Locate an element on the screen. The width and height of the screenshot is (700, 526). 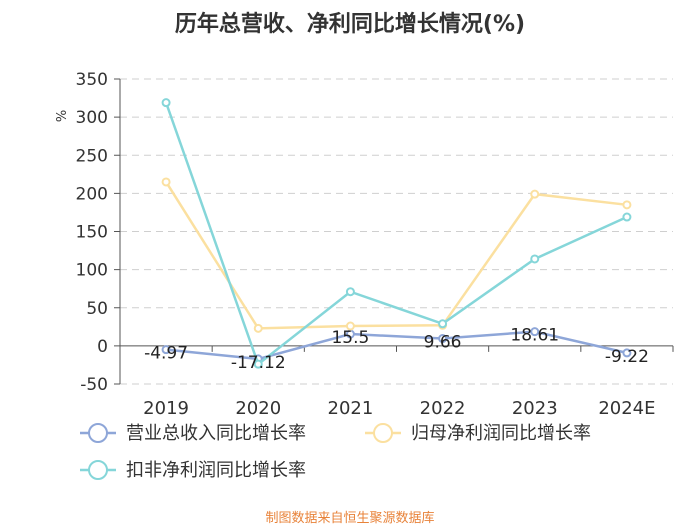
x-tick-label: 2021 is located at coordinates (351, 408).